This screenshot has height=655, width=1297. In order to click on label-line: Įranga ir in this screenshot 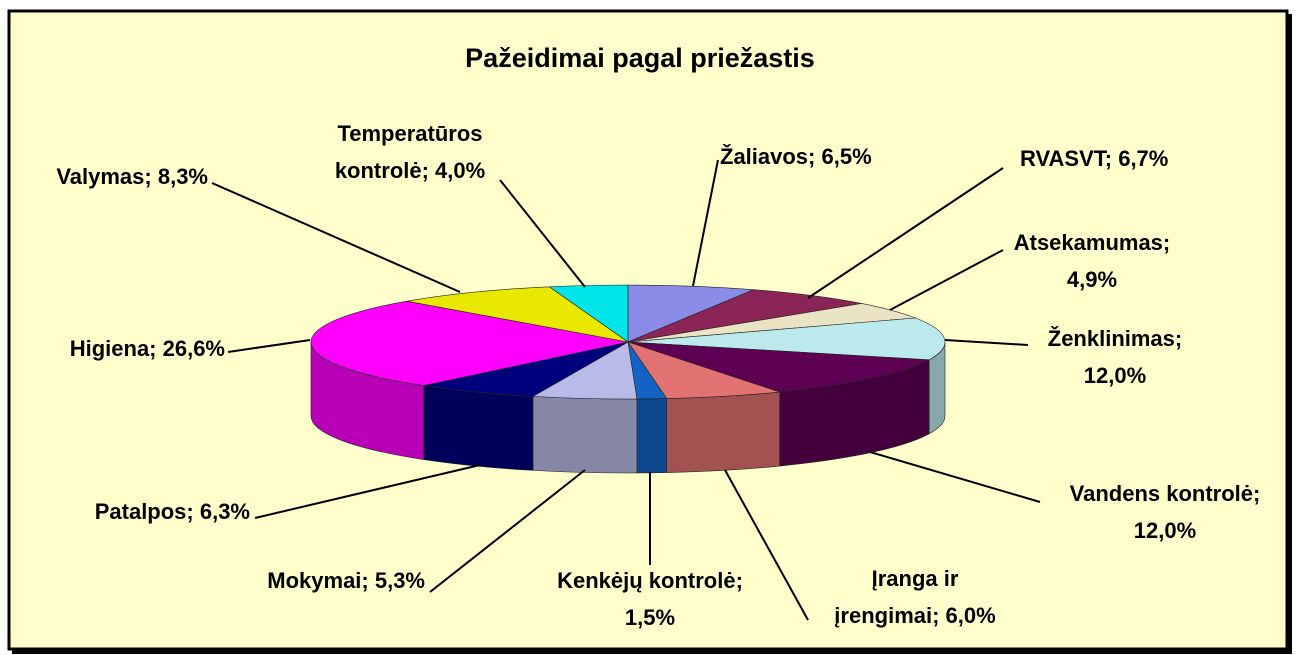, I will do `click(915, 578)`.